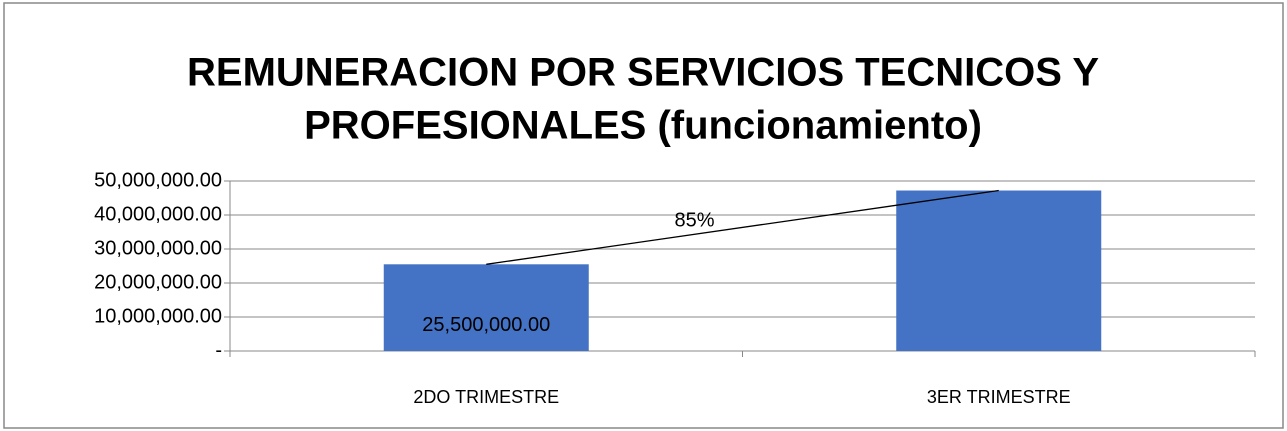 The height and width of the screenshot is (431, 1287). Describe the element at coordinates (158, 316) in the screenshot. I see `y-tick-label: 10,000,000.00` at that location.